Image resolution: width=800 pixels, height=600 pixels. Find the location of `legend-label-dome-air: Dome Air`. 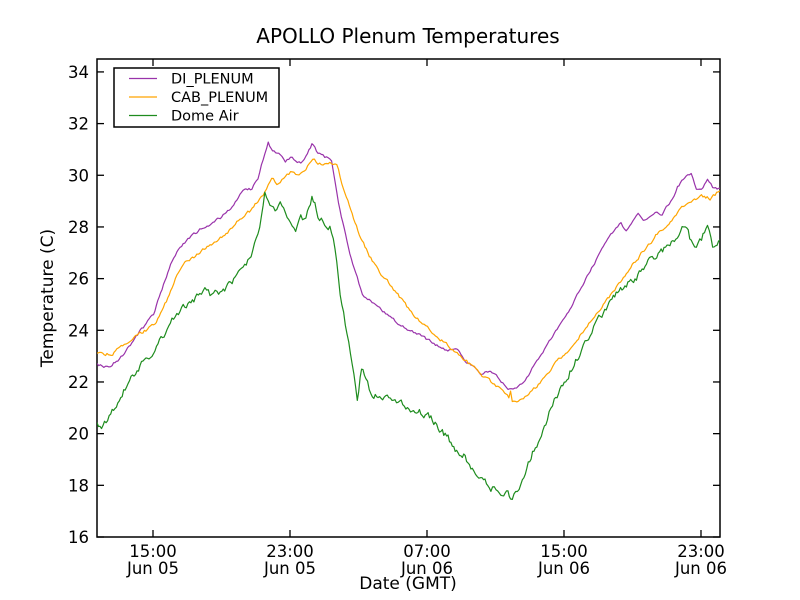

legend-label-dome-air: Dome Air is located at coordinates (205, 117).